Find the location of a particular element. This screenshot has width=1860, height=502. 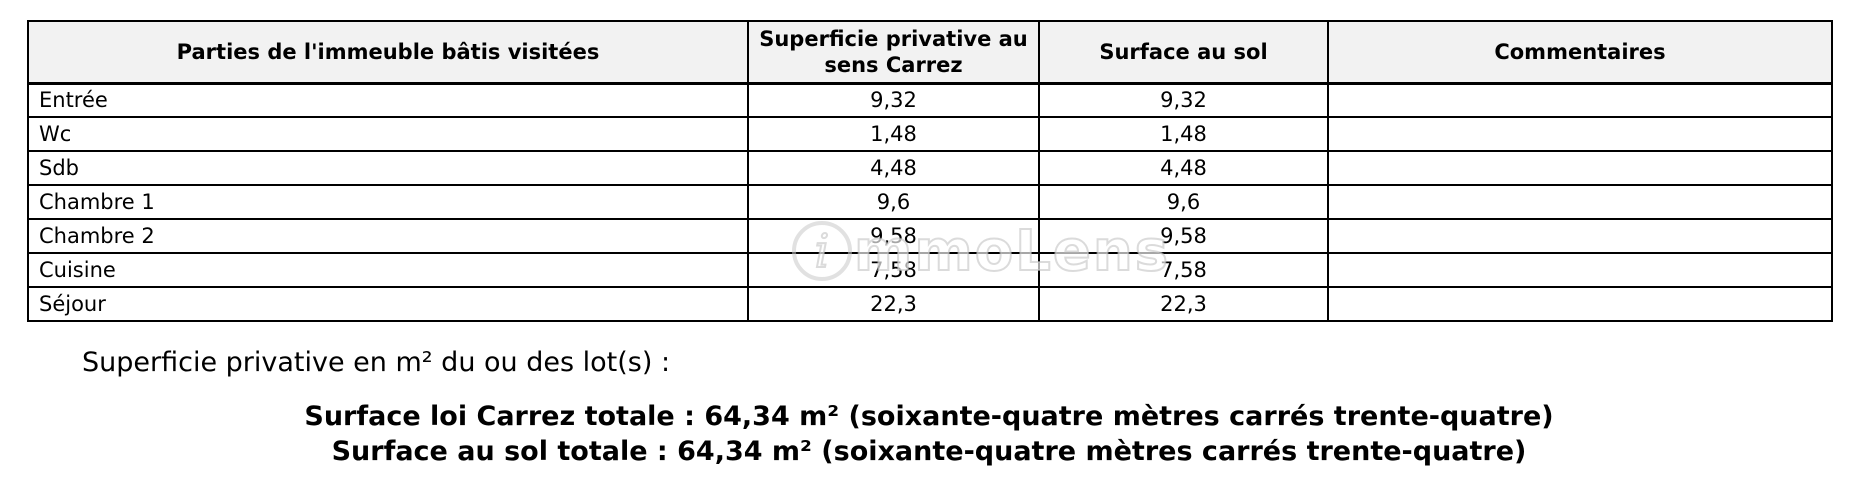

cell-carrez-value: 22,3 is located at coordinates (893, 304).